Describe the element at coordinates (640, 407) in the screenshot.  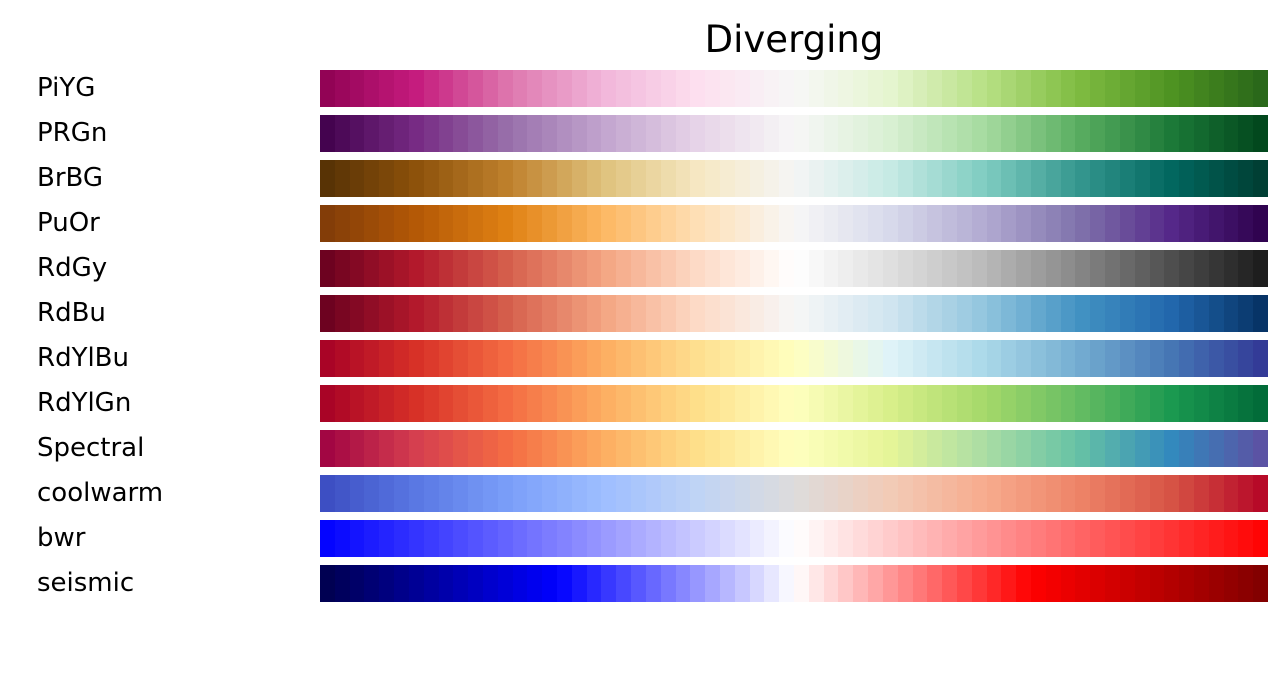
I see `colormap-row: RdYlGn` at that location.